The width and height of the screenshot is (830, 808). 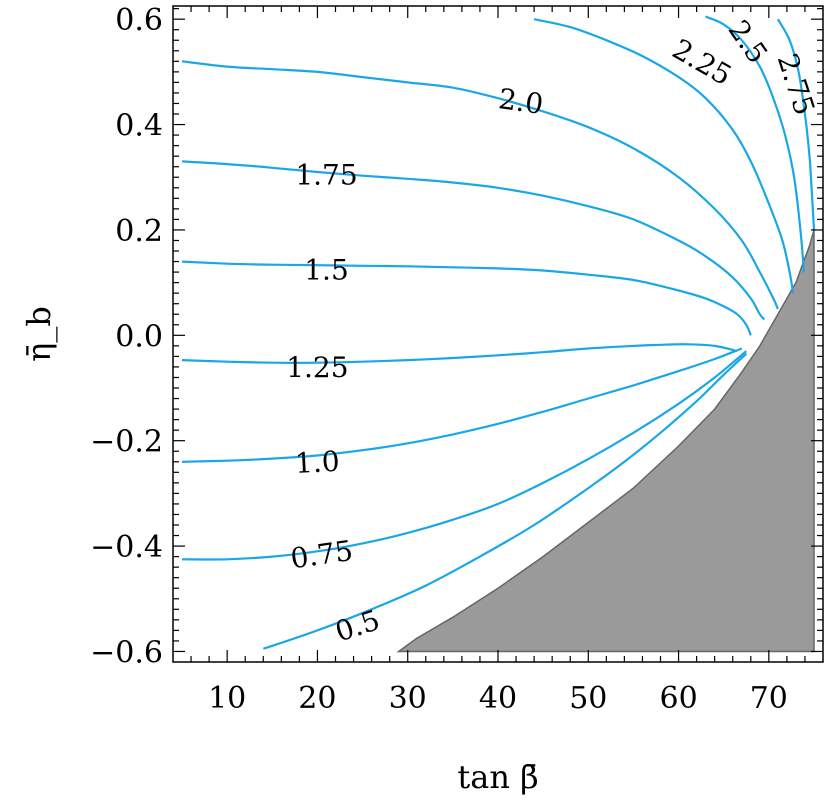 I want to click on y-tick-label: −0.4, so click(x=126, y=547).